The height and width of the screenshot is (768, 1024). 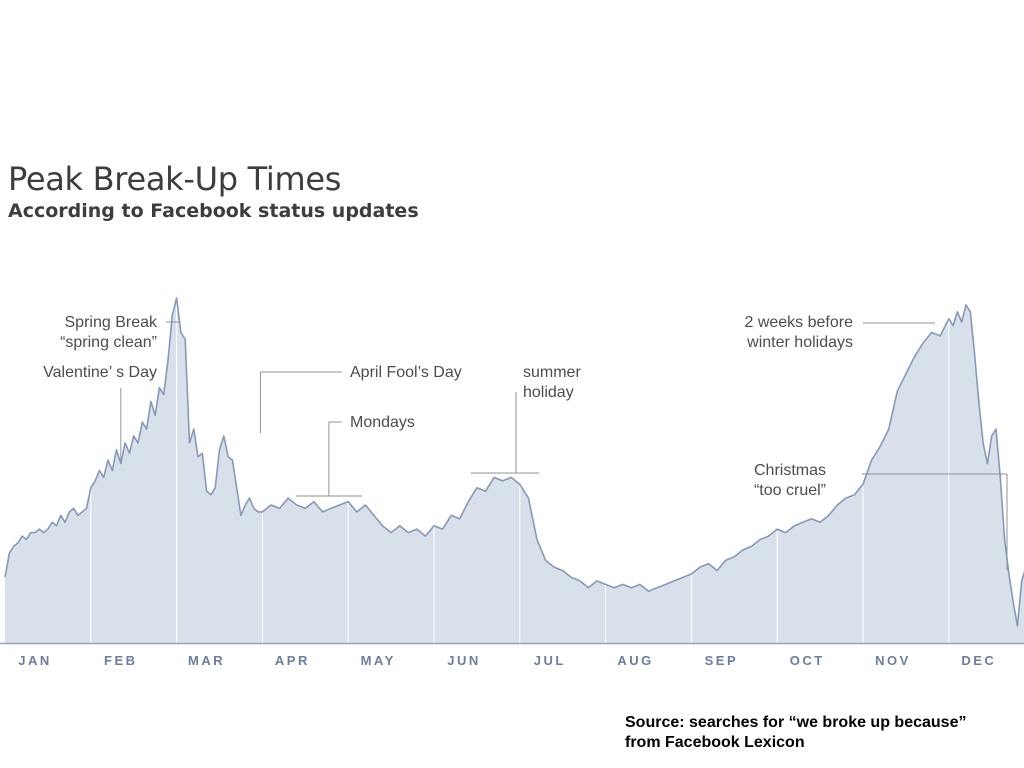 I want to click on month-label-may: MAY, so click(x=378, y=660).